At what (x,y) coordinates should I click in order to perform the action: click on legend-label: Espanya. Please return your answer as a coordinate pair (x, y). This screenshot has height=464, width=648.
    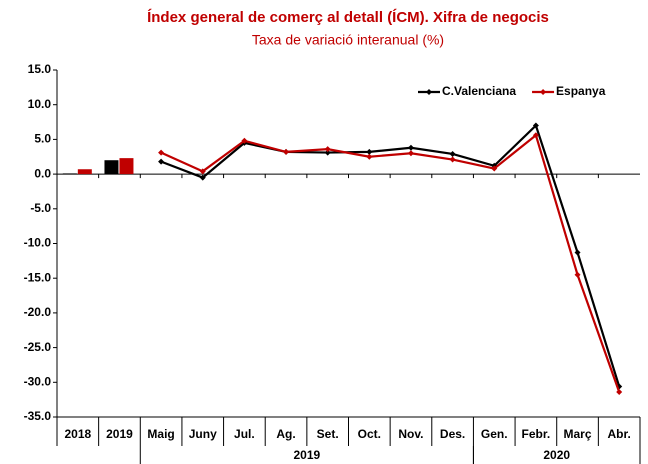
    Looking at the image, I should click on (581, 91).